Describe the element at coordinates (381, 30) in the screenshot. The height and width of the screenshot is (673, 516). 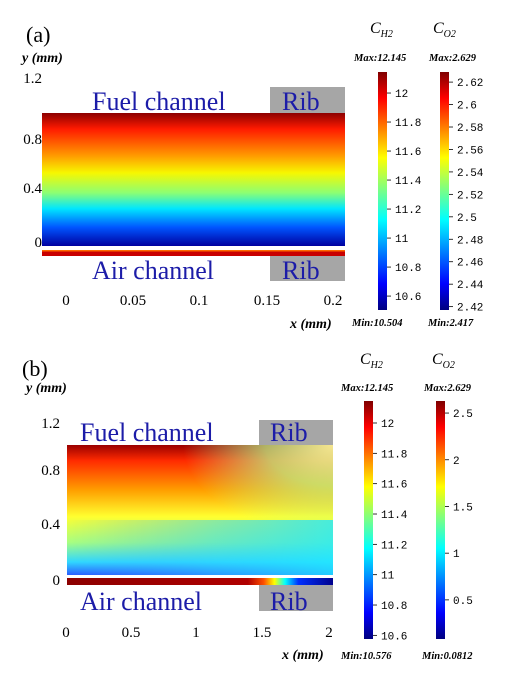
I see `colorbar-title-h2-a: CH2` at that location.